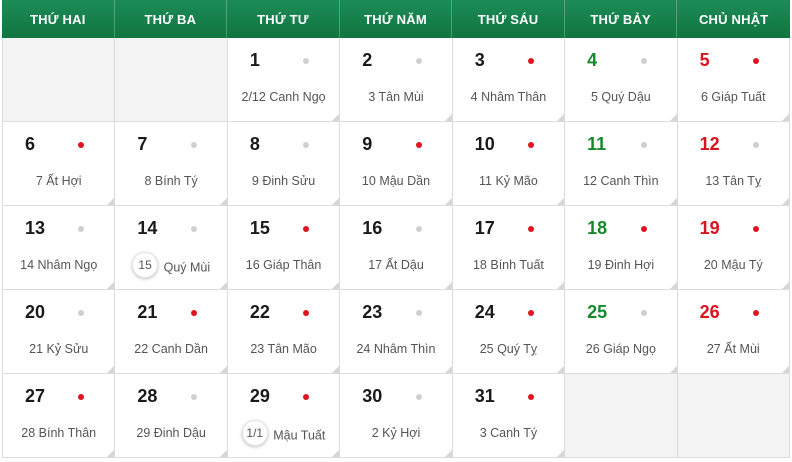 The image size is (792, 462). What do you see at coordinates (704, 97) in the screenshot?
I see `lunar-day-number: 6` at bounding box center [704, 97].